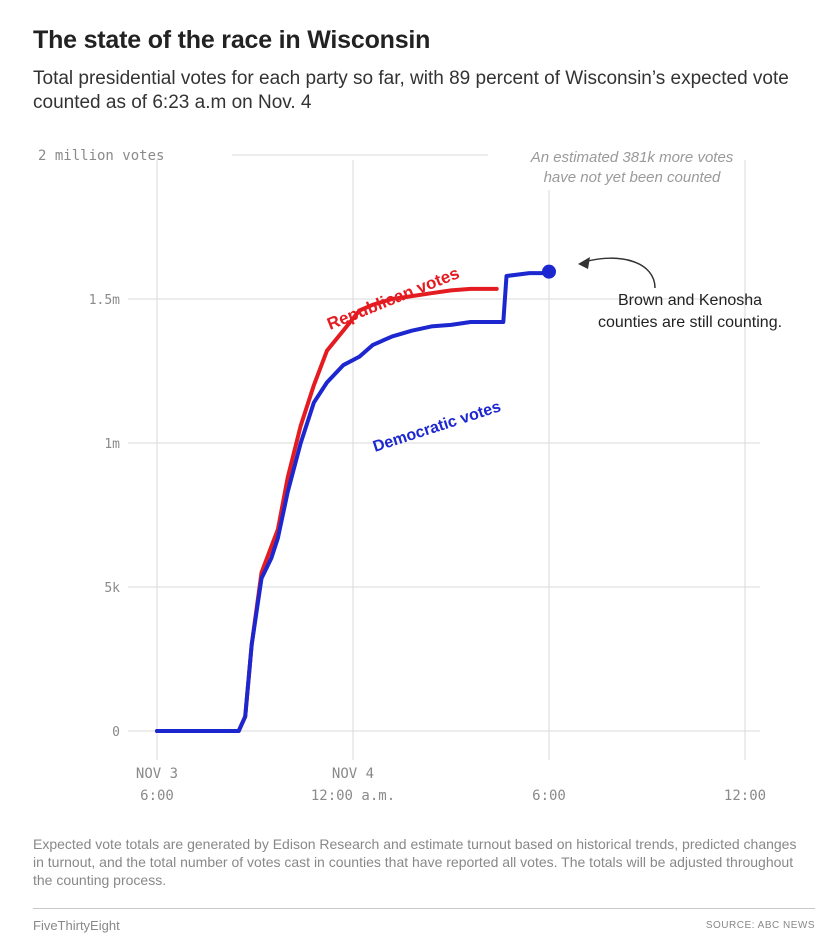  I want to click on y-tick-label: 1.5m, so click(104, 300).